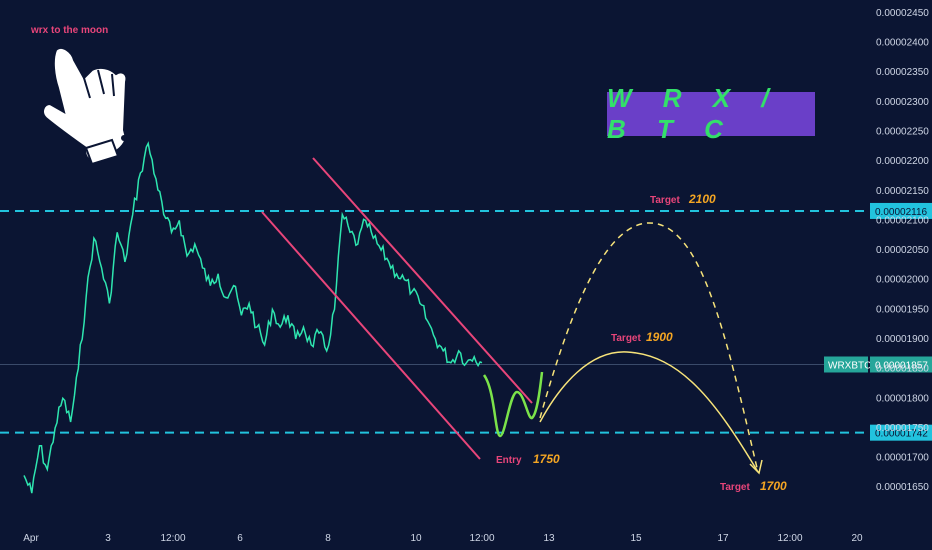 The height and width of the screenshot is (550, 932). I want to click on current-price-tag-label: 0.00001857, so click(901, 365).